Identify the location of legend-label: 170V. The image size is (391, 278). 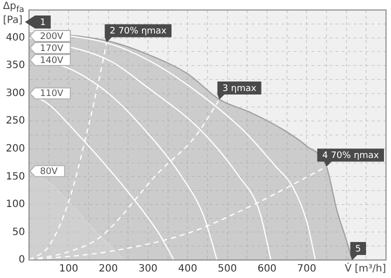
(52, 49).